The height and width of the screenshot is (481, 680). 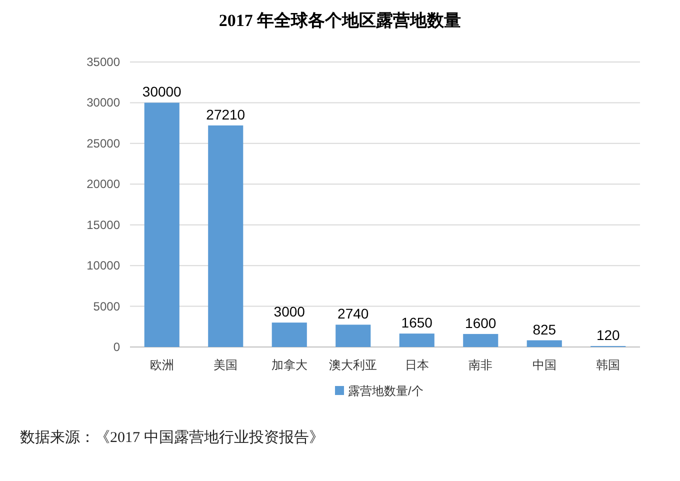 What do you see at coordinates (116, 347) in the screenshot?
I see `y-tick-label: 0` at bounding box center [116, 347].